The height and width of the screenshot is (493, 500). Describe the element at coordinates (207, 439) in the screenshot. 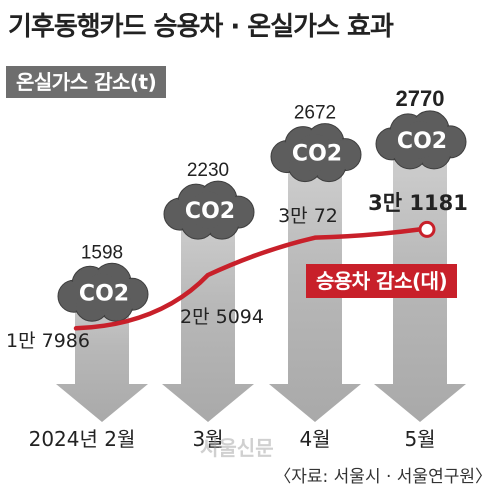

I see `category-label-1: 3월` at that location.